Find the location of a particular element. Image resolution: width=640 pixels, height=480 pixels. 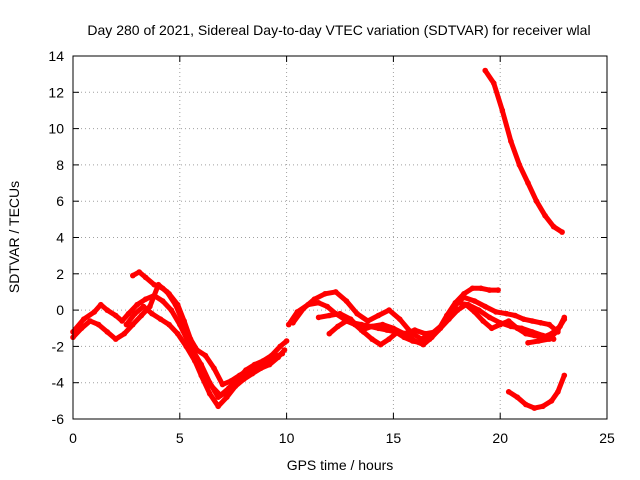

y-tick-label: 6 is located at coordinates (60, 201).